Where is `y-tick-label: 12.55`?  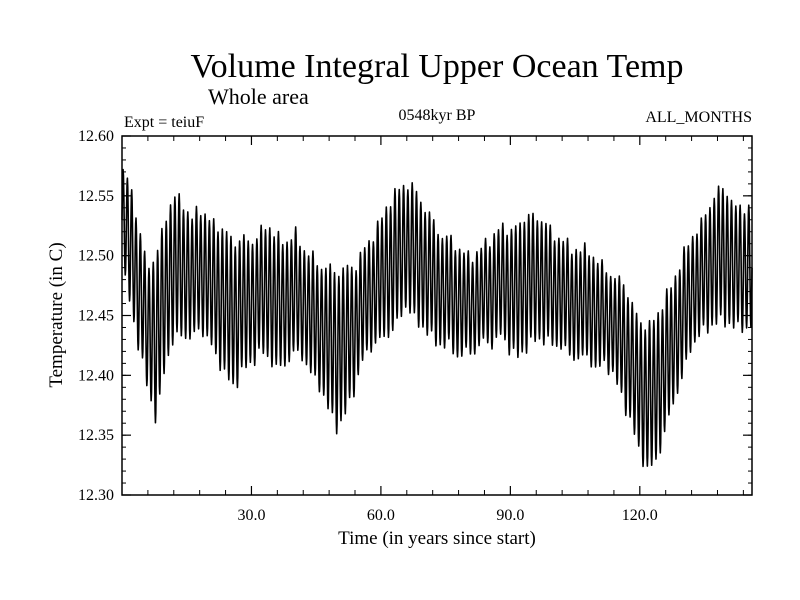 y-tick-label: 12.55 is located at coordinates (96, 196).